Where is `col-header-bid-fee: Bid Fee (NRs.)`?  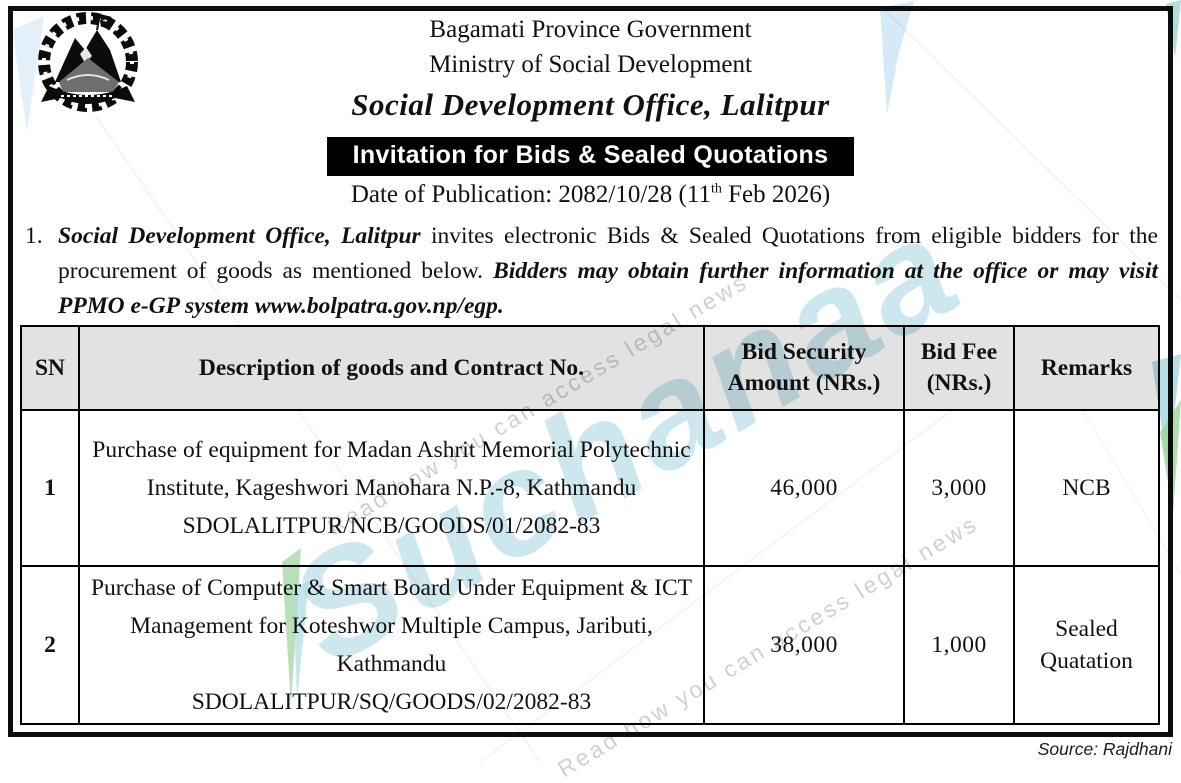 col-header-bid-fee: Bid Fee (NRs.) is located at coordinates (959, 368).